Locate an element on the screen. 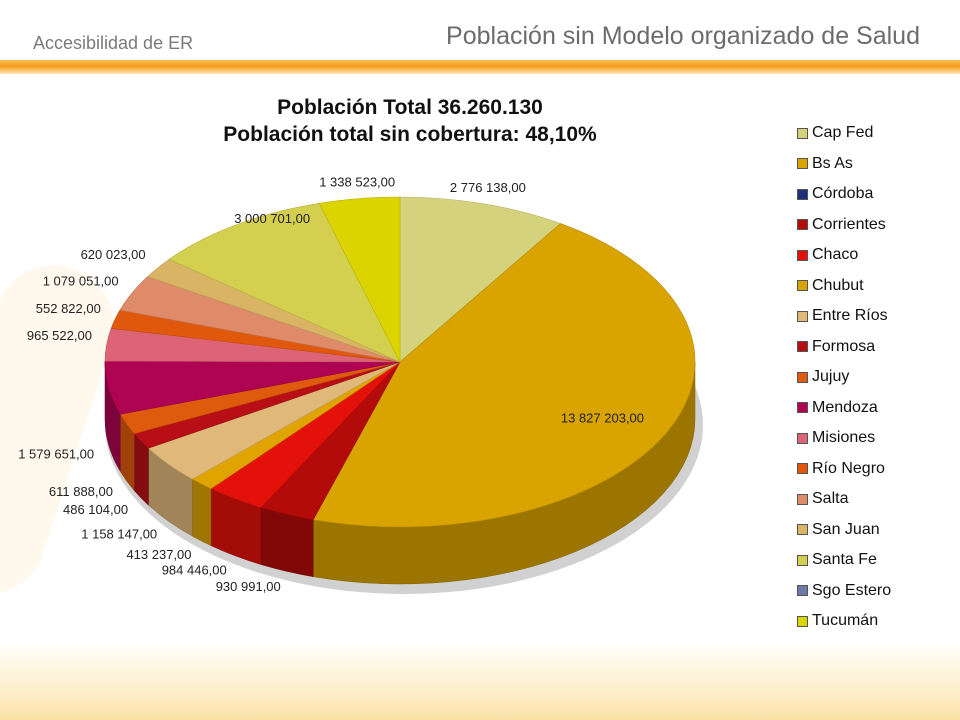  legend-label: Formosa is located at coordinates (844, 346).